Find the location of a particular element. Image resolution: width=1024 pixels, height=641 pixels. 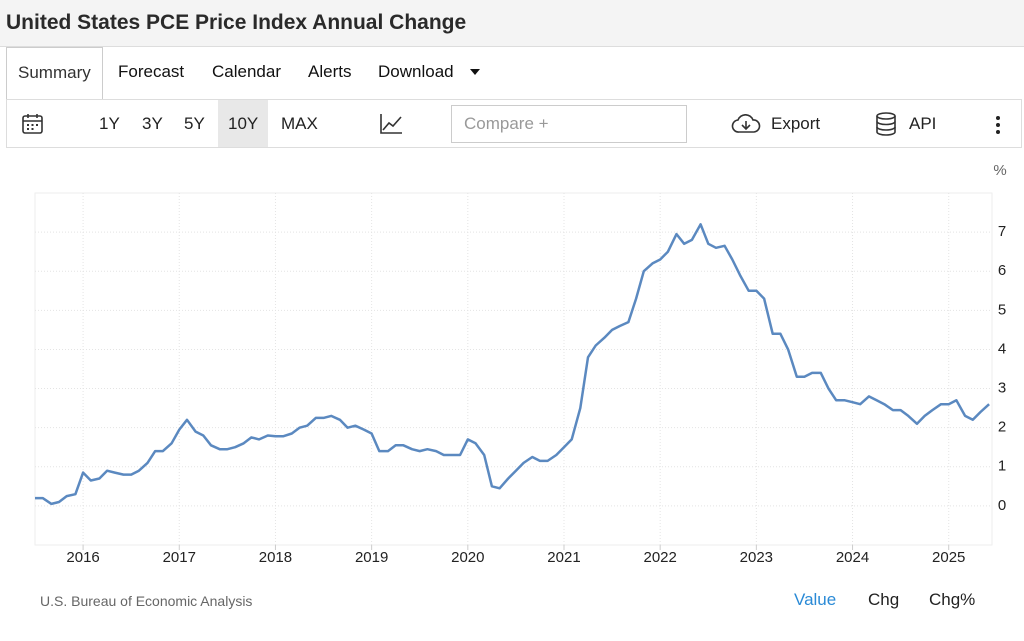

tab: Download is located at coordinates (416, 71).